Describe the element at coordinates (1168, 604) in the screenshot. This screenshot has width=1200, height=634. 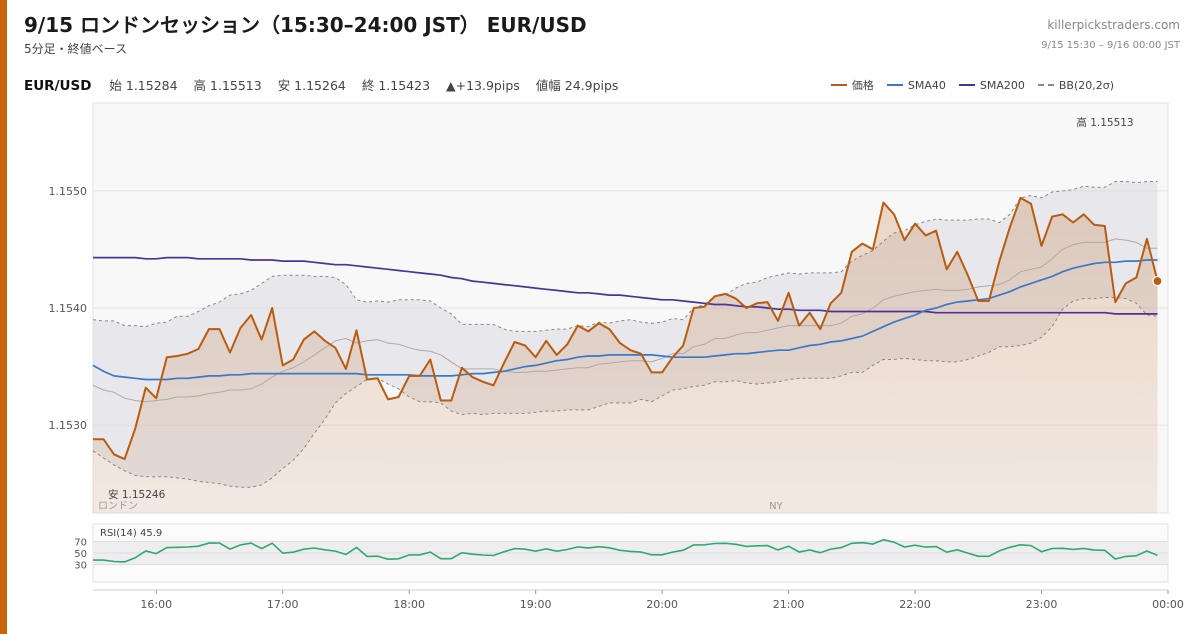
I see `x-tick-label: 00:00` at that location.